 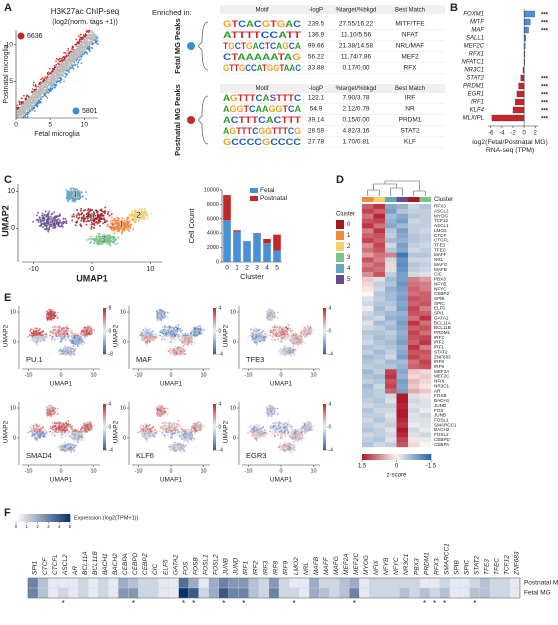 What do you see at coordinates (410, 142) in the screenshot?
I see `table-cell: KLF` at bounding box center [410, 142].